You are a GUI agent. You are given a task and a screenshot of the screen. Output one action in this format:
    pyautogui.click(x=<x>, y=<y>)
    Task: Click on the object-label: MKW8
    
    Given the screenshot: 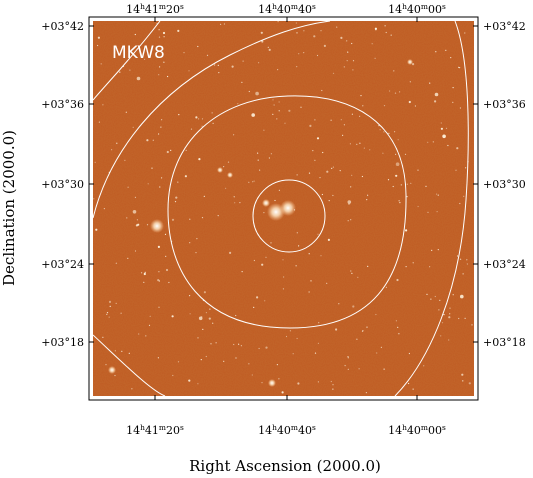 What is the action you would take?
    pyautogui.click(x=138, y=53)
    